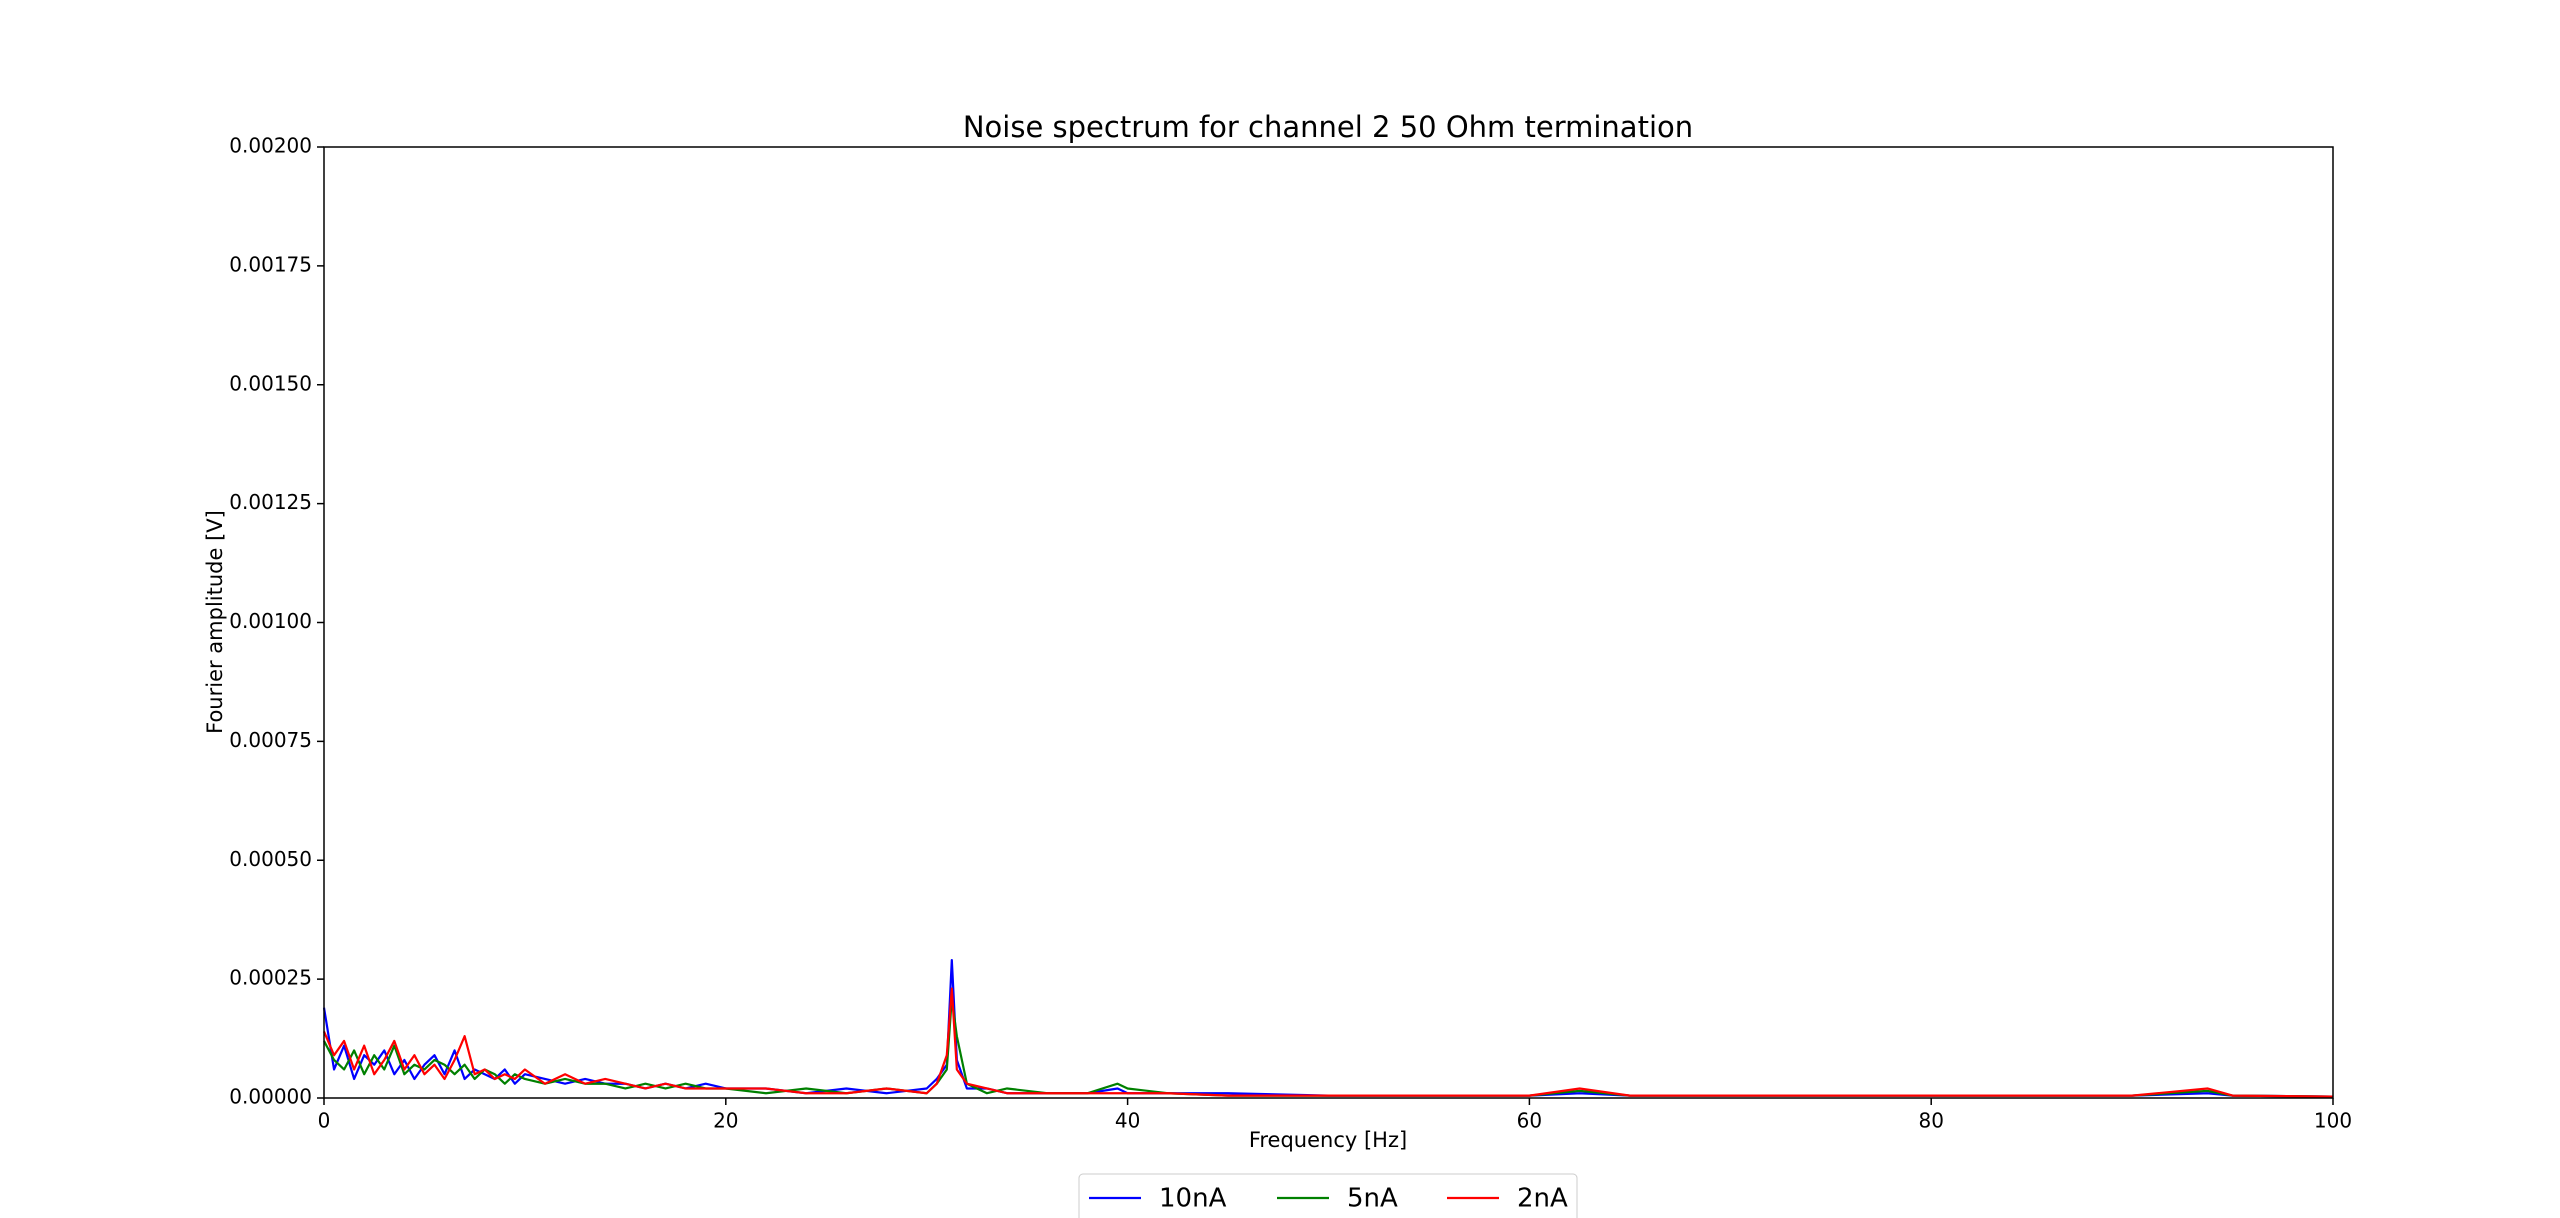  Describe the element at coordinates (1529, 1121) in the screenshot. I see `x-tick-label: 60` at that location.